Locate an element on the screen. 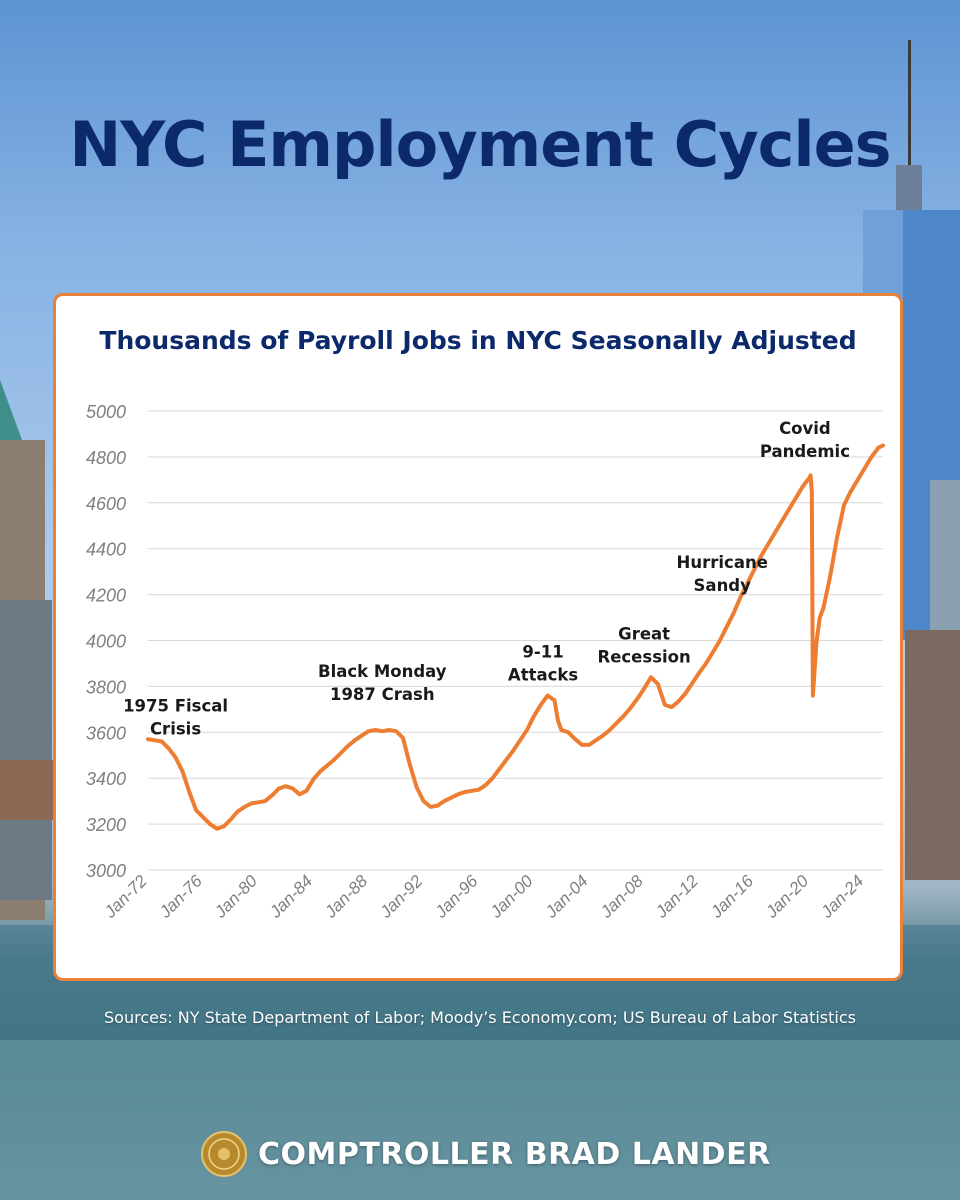 The width and height of the screenshot is (960, 1200). annotation-label: Recession is located at coordinates (644, 656).